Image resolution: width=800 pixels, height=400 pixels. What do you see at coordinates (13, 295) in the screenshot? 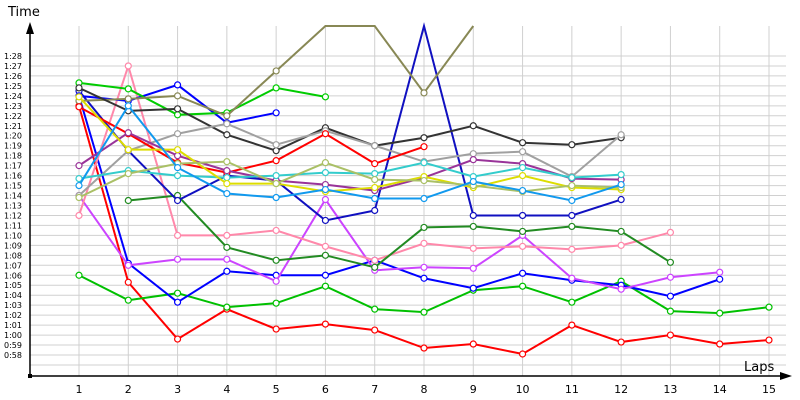
I see `y-tick-label: 1:04` at bounding box center [13, 295].